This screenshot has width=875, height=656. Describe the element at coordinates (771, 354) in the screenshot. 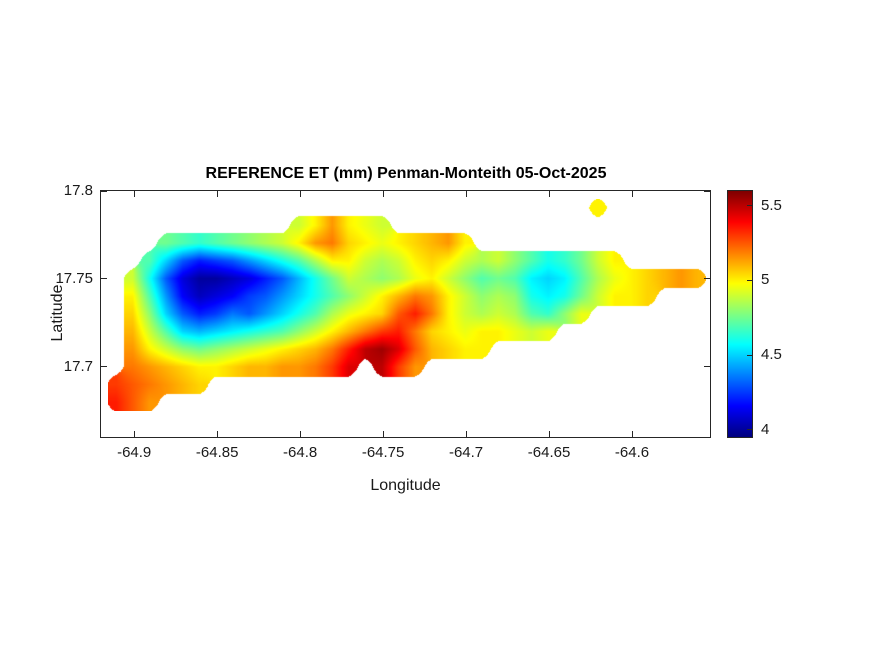

I see `colorbar-tick-label: 4.5` at that location.